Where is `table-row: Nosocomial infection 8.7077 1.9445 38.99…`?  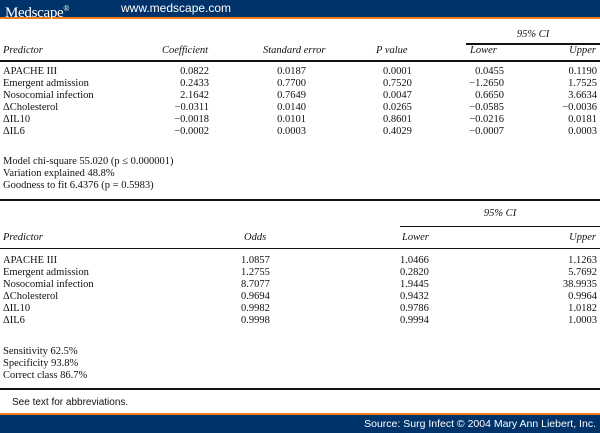
table-row: Nosocomial infection 8.7077 1.9445 38.99… is located at coordinates (300, 285).